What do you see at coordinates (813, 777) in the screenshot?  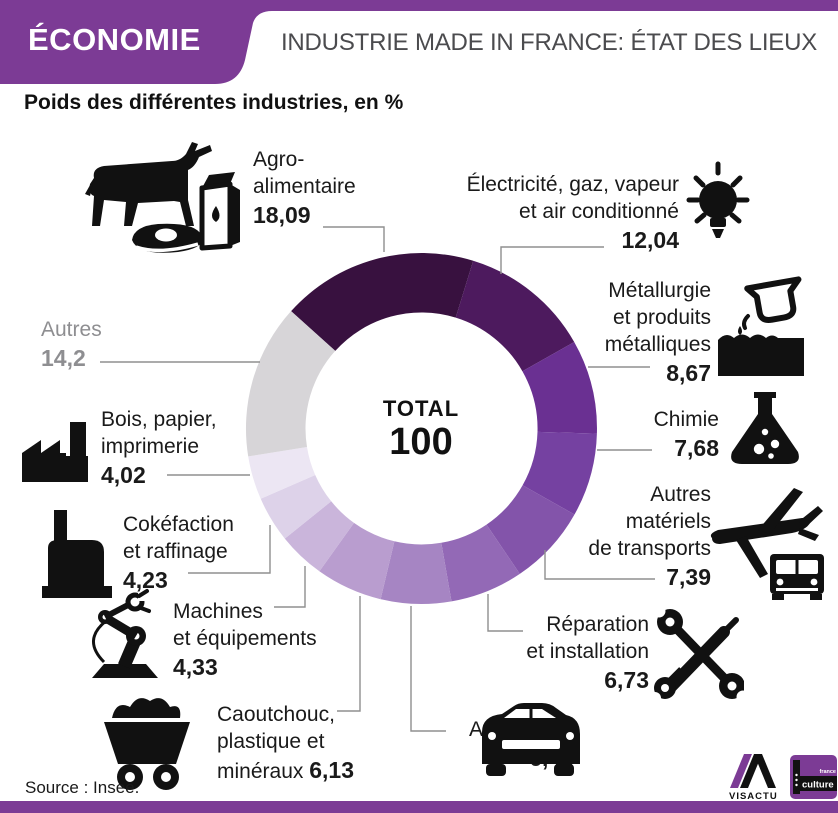 I see `france-culture-logo: france culture` at bounding box center [813, 777].